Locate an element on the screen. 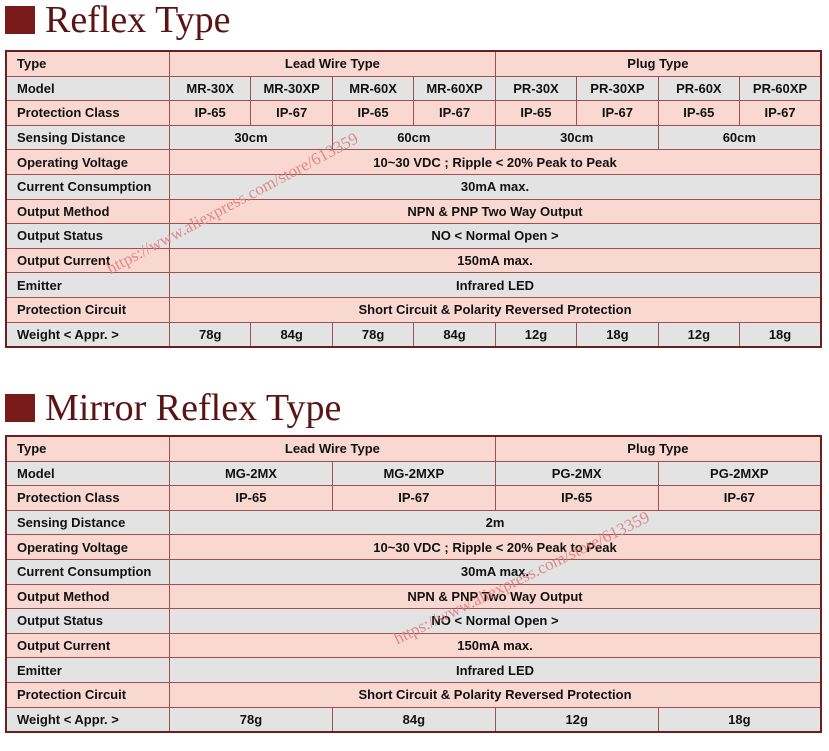 The image size is (829, 751). cell: PR-60X is located at coordinates (699, 88).